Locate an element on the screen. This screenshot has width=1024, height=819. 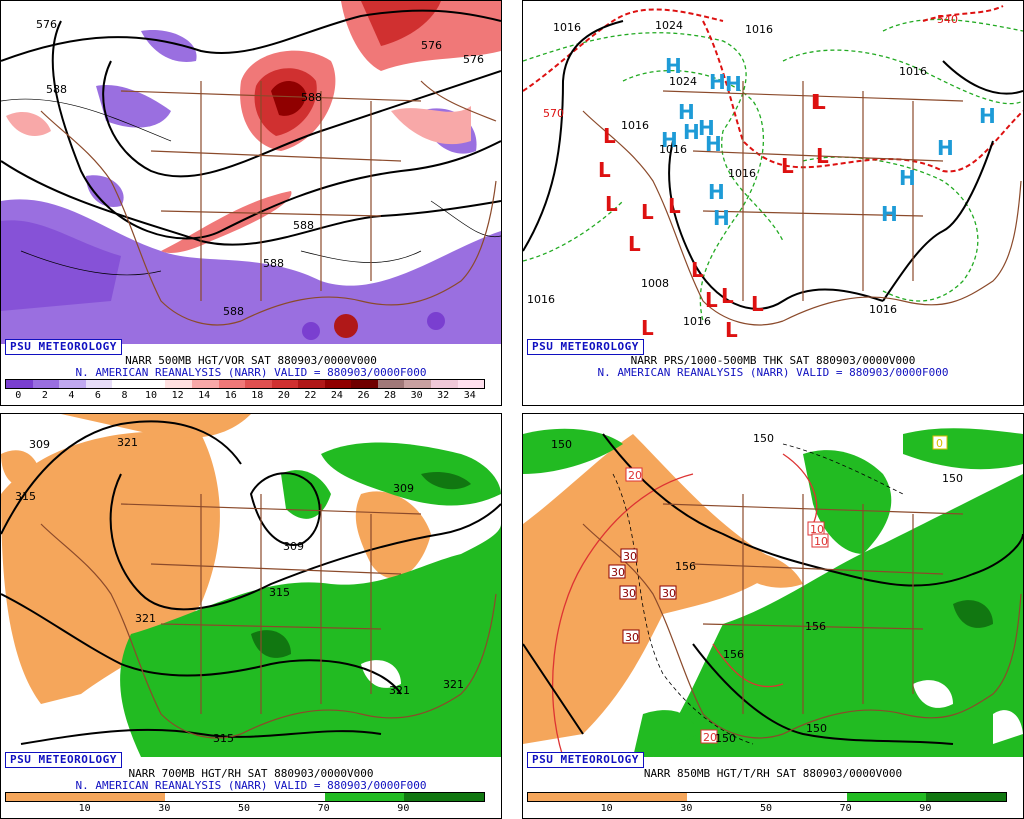
colorbar-tick-label: 2 is located at coordinates (44, 395).